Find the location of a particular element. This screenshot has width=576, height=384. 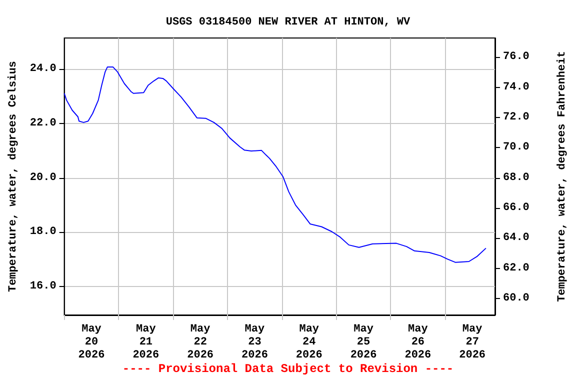

x-tick-label: May 24 2026 is located at coordinates (309, 343).